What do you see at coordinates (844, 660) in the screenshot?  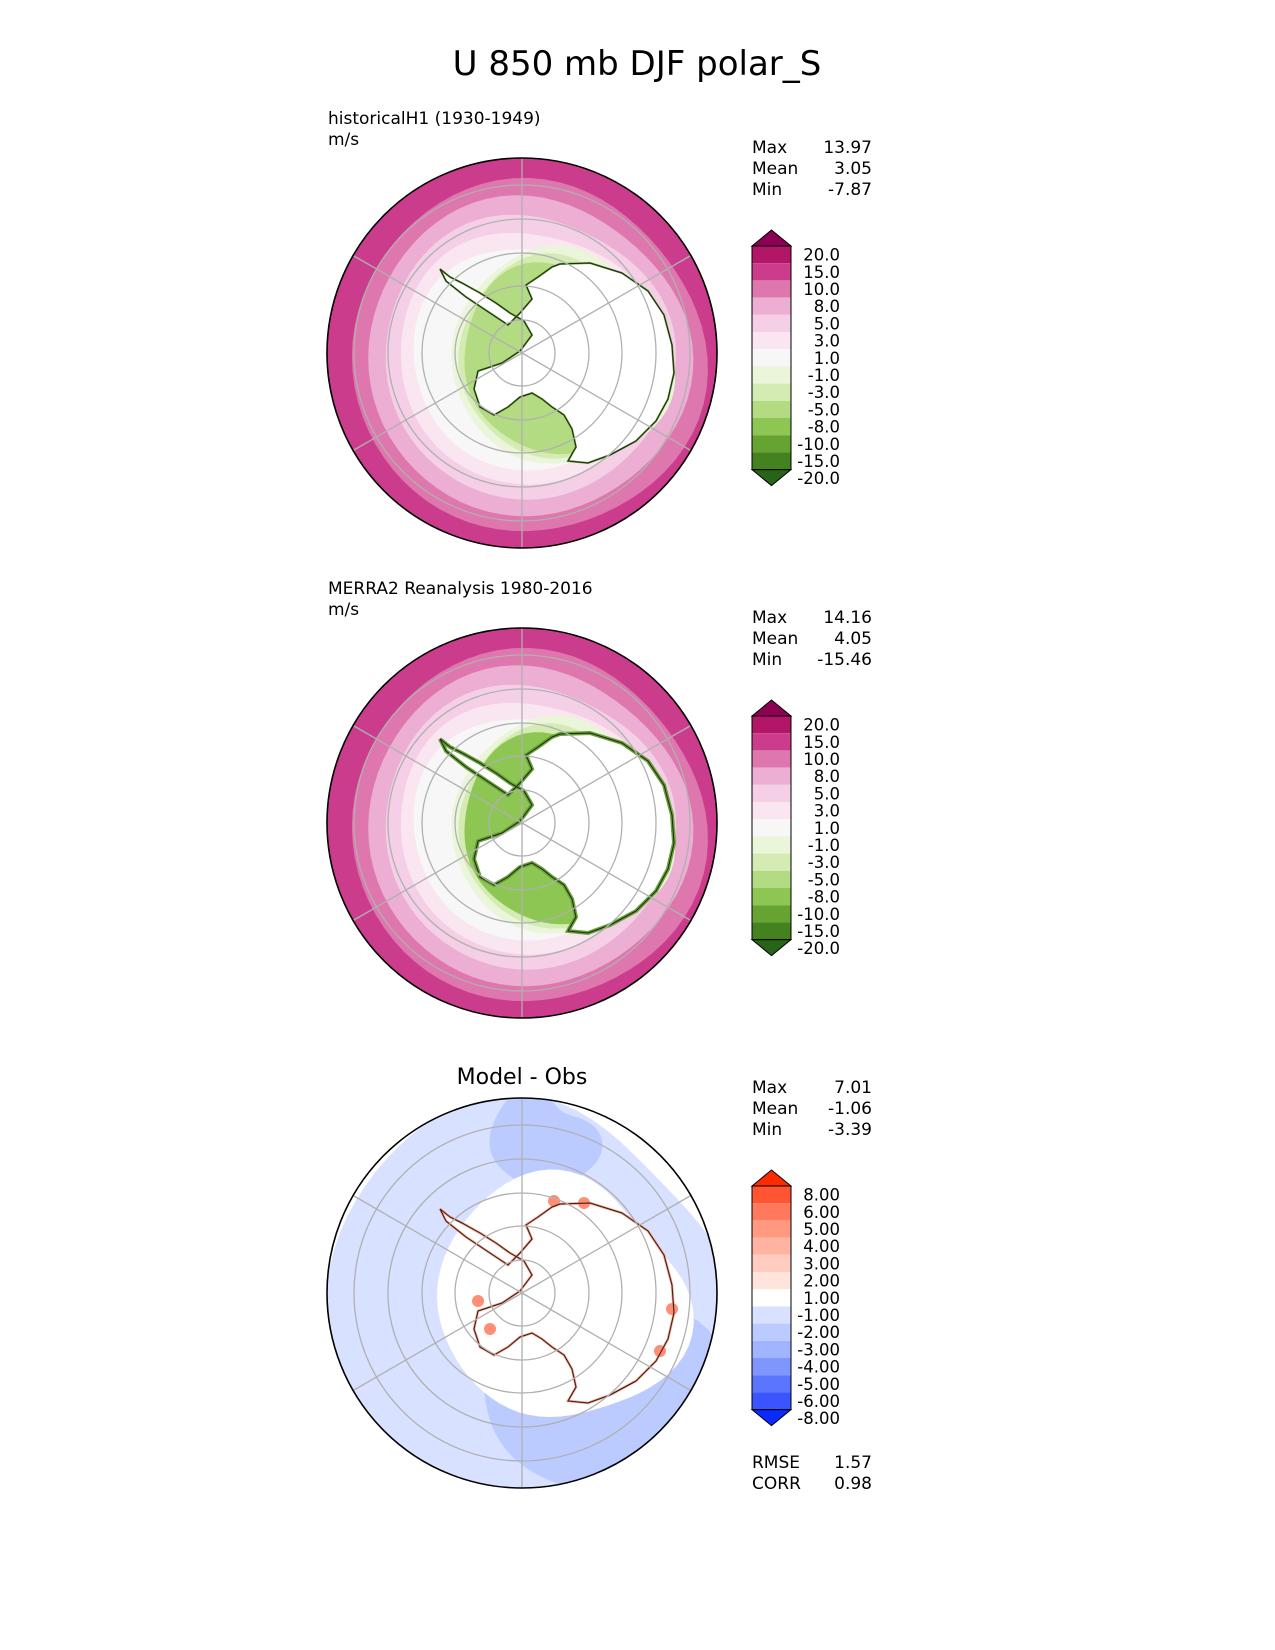 I see `stat-value: -15.46` at bounding box center [844, 660].